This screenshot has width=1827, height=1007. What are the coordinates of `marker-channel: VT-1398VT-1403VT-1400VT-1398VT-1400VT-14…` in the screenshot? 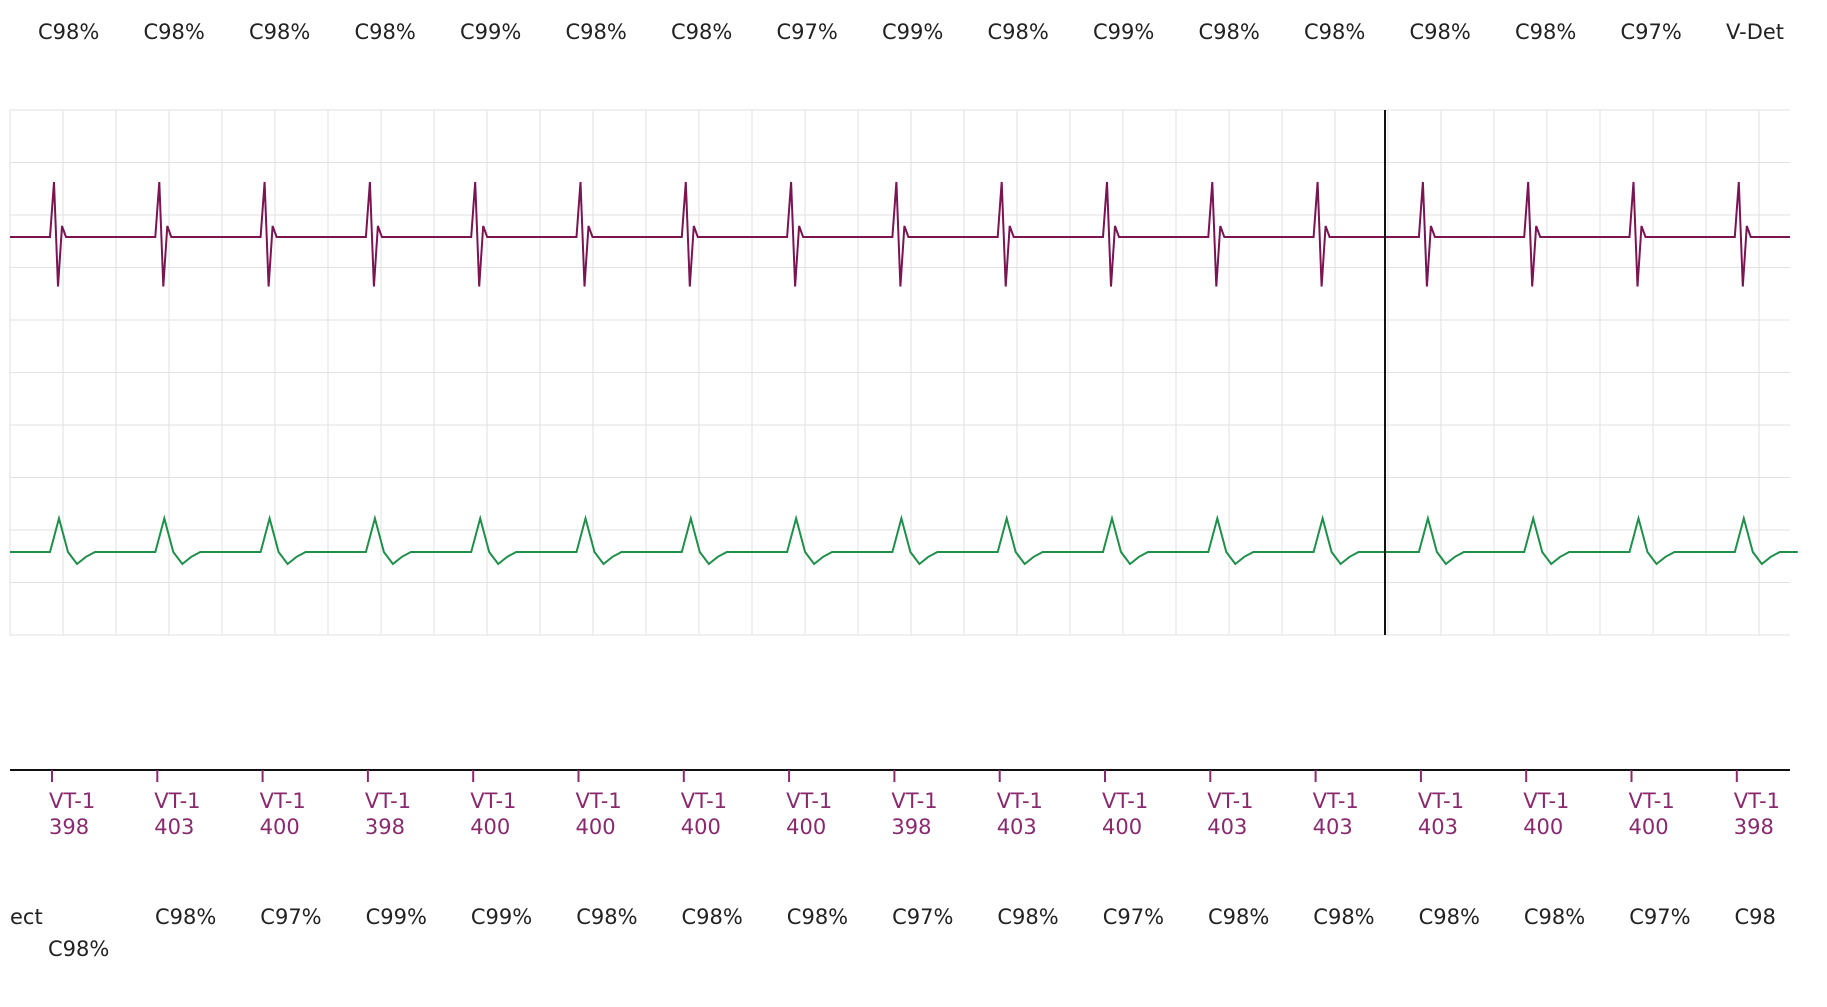 It's located at (914, 804).